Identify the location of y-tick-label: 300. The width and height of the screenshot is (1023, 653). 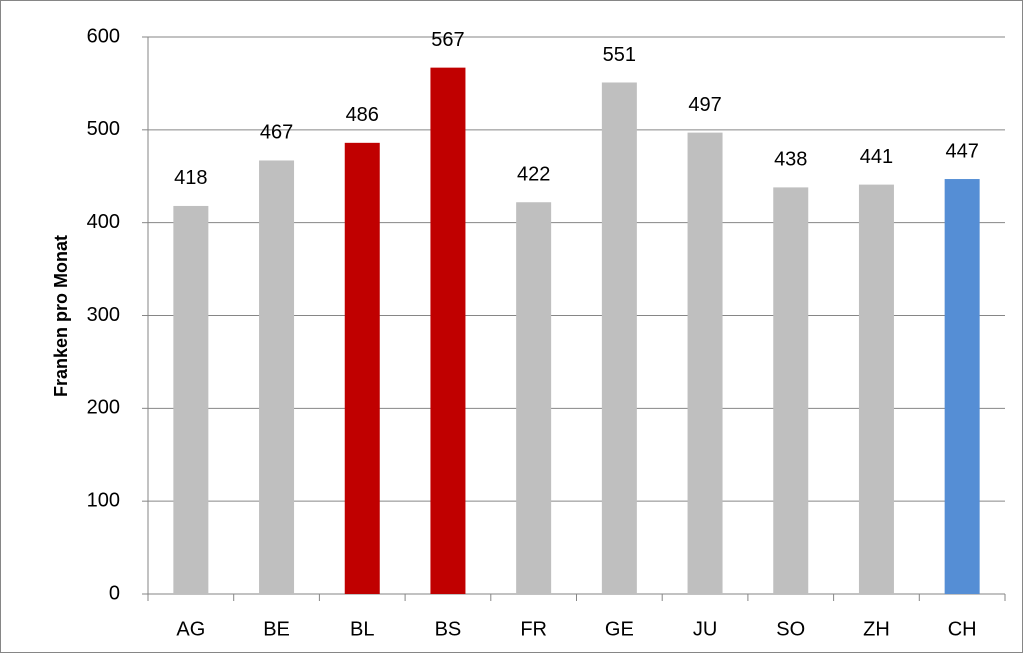
(103, 315).